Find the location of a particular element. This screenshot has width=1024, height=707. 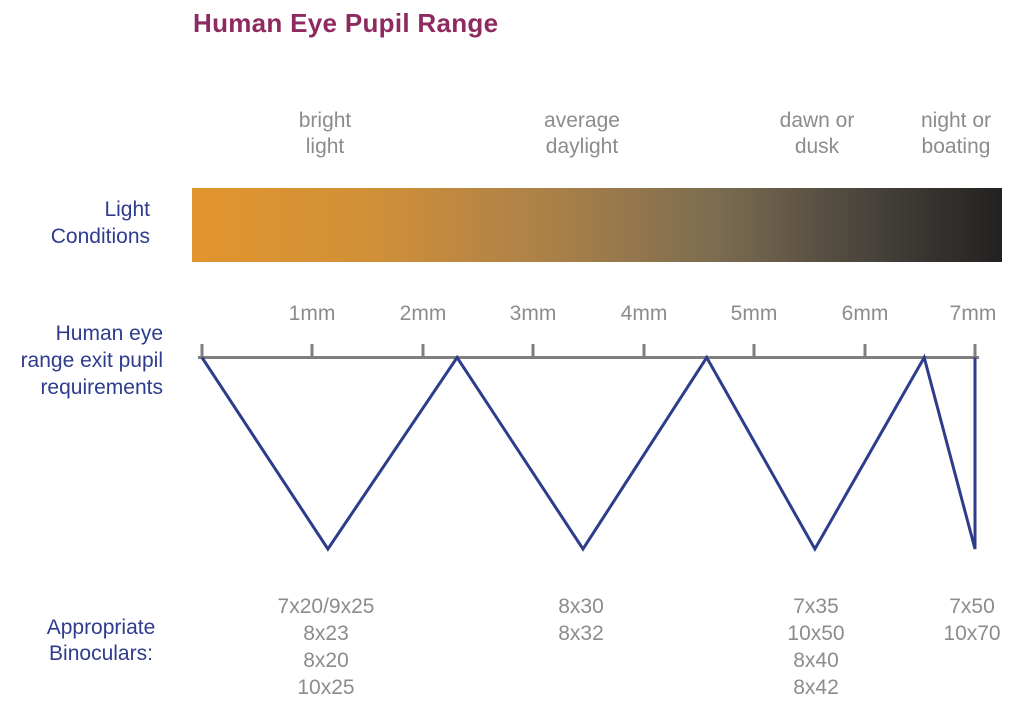

binoculars-row-label-line: Binoculars: is located at coordinates (101, 653).